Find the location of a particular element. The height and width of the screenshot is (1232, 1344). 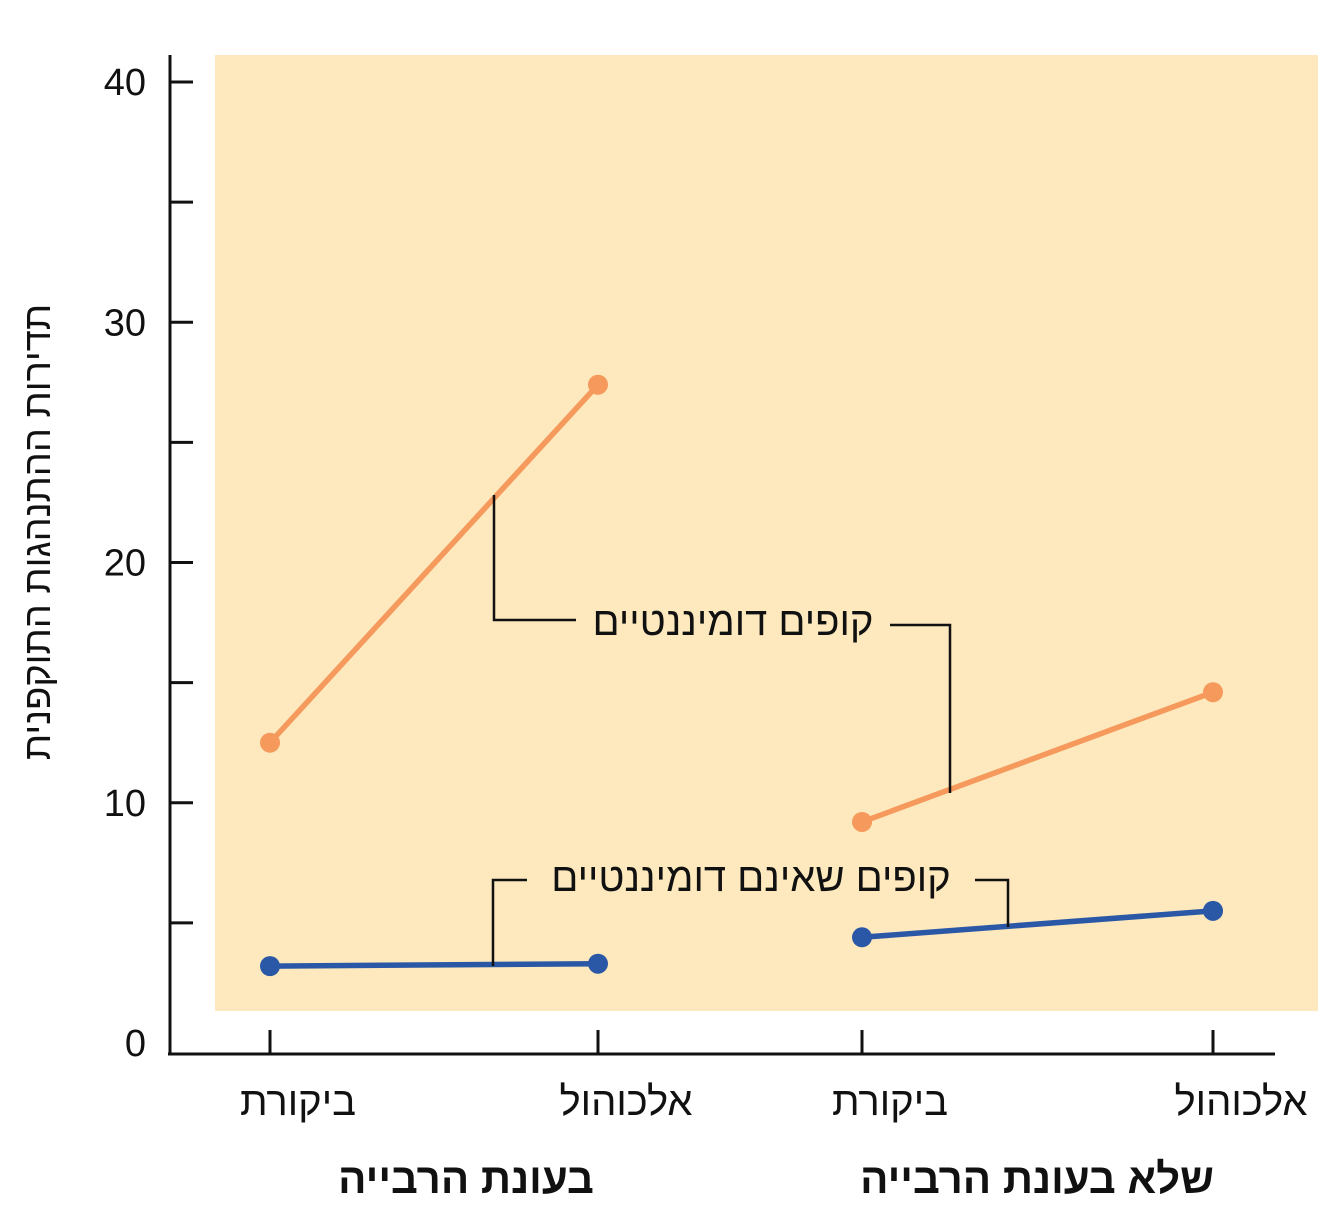

y-tick-label: 40 is located at coordinates (125, 83).